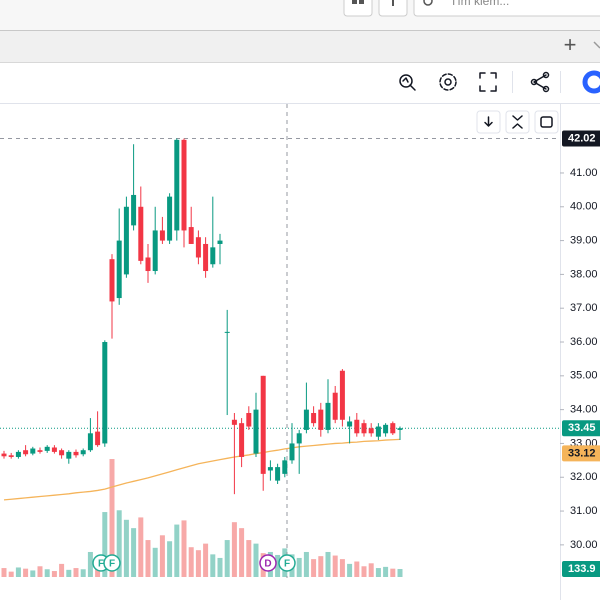 The height and width of the screenshot is (600, 600). What do you see at coordinates (570, 44) in the screenshot?
I see `new-tab-button: +` at bounding box center [570, 44].